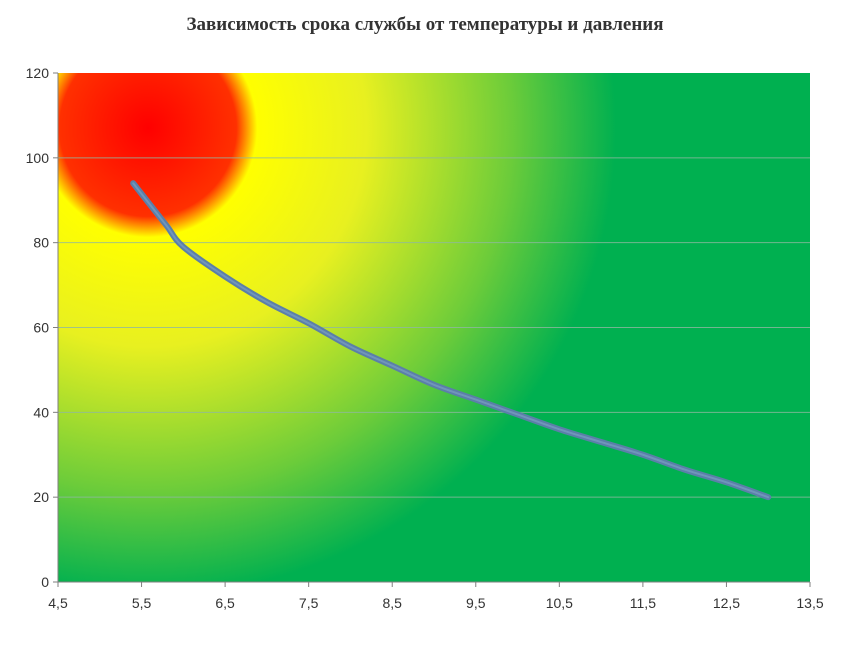 The height and width of the screenshot is (664, 850). What do you see at coordinates (41, 243) in the screenshot?
I see `y-tick-label: 80` at bounding box center [41, 243].